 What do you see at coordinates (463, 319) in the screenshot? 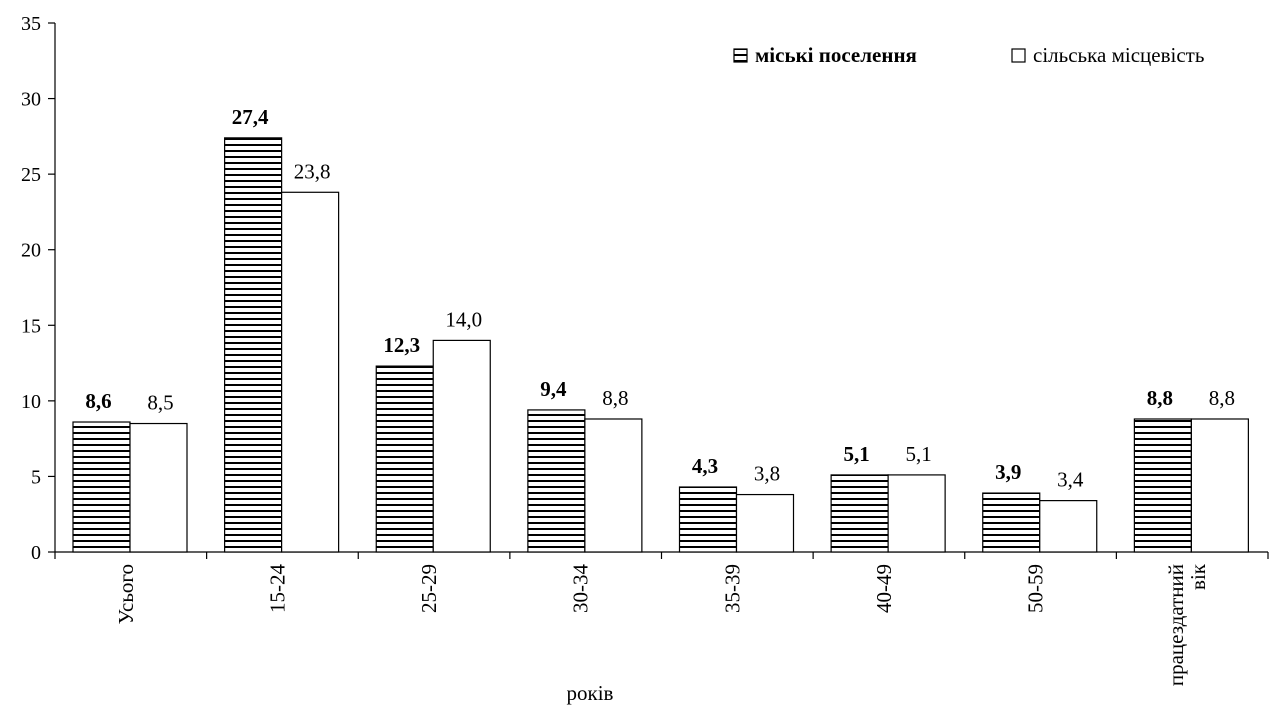
I see `data-label: 14,0` at bounding box center [463, 319].